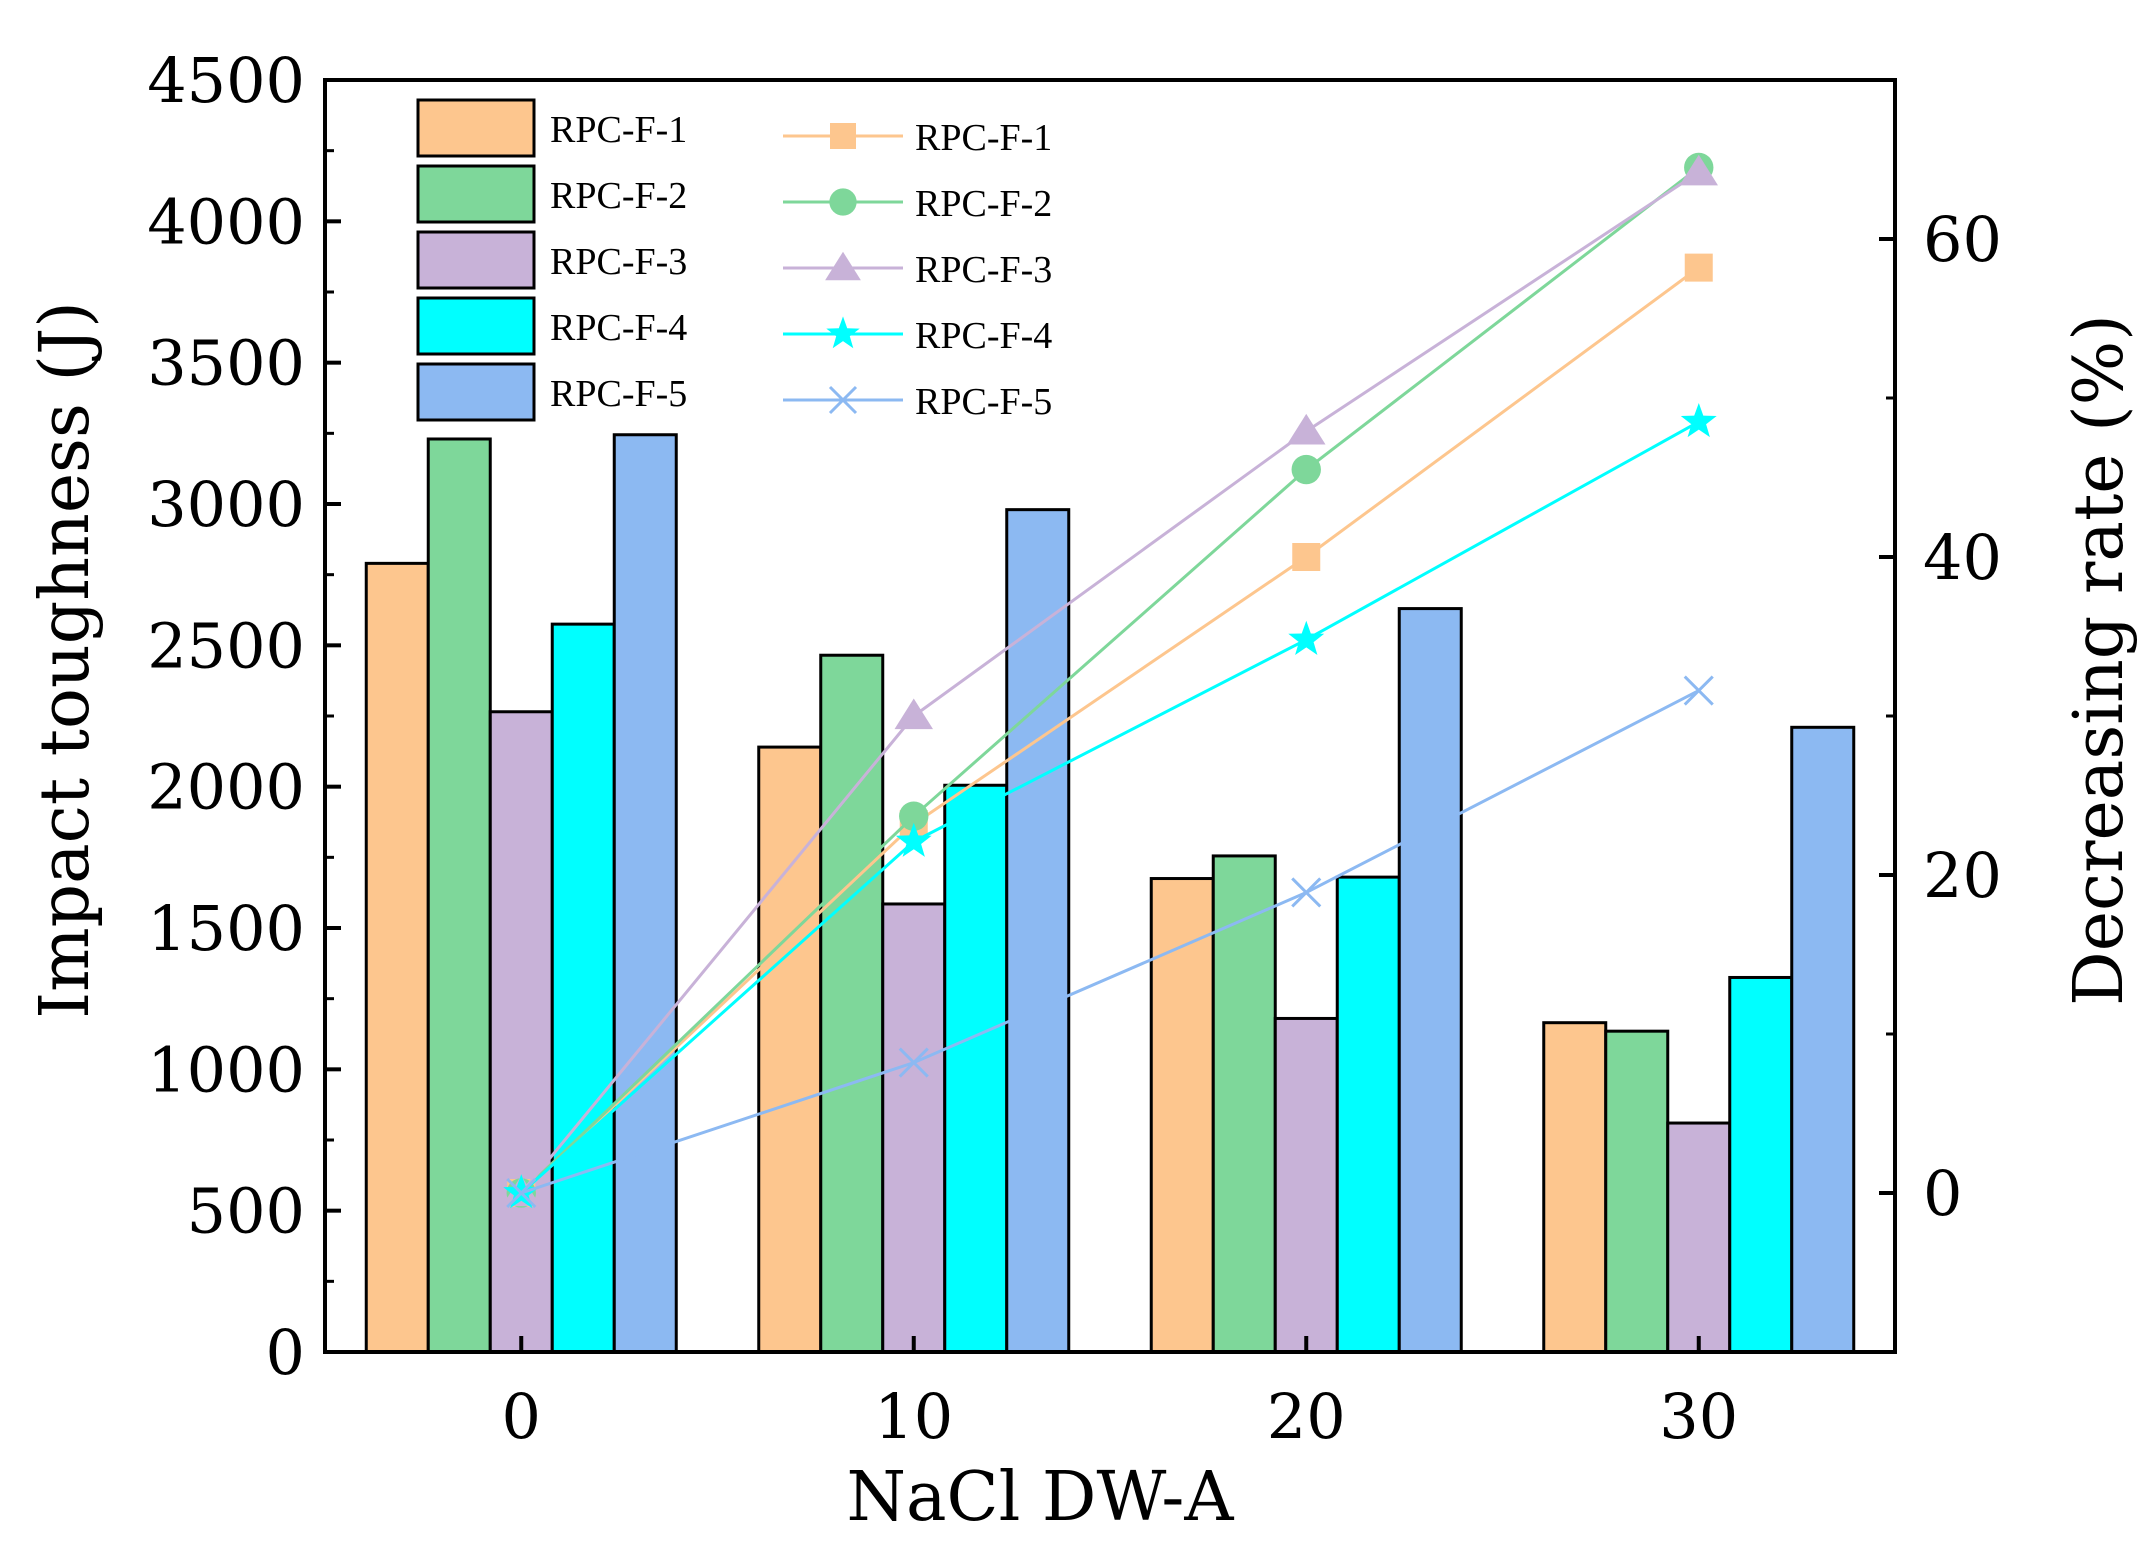 The height and width of the screenshot is (1545, 2147). What do you see at coordinates (226, 504) in the screenshot?
I see `y-tick-label: 3000` at bounding box center [226, 504].